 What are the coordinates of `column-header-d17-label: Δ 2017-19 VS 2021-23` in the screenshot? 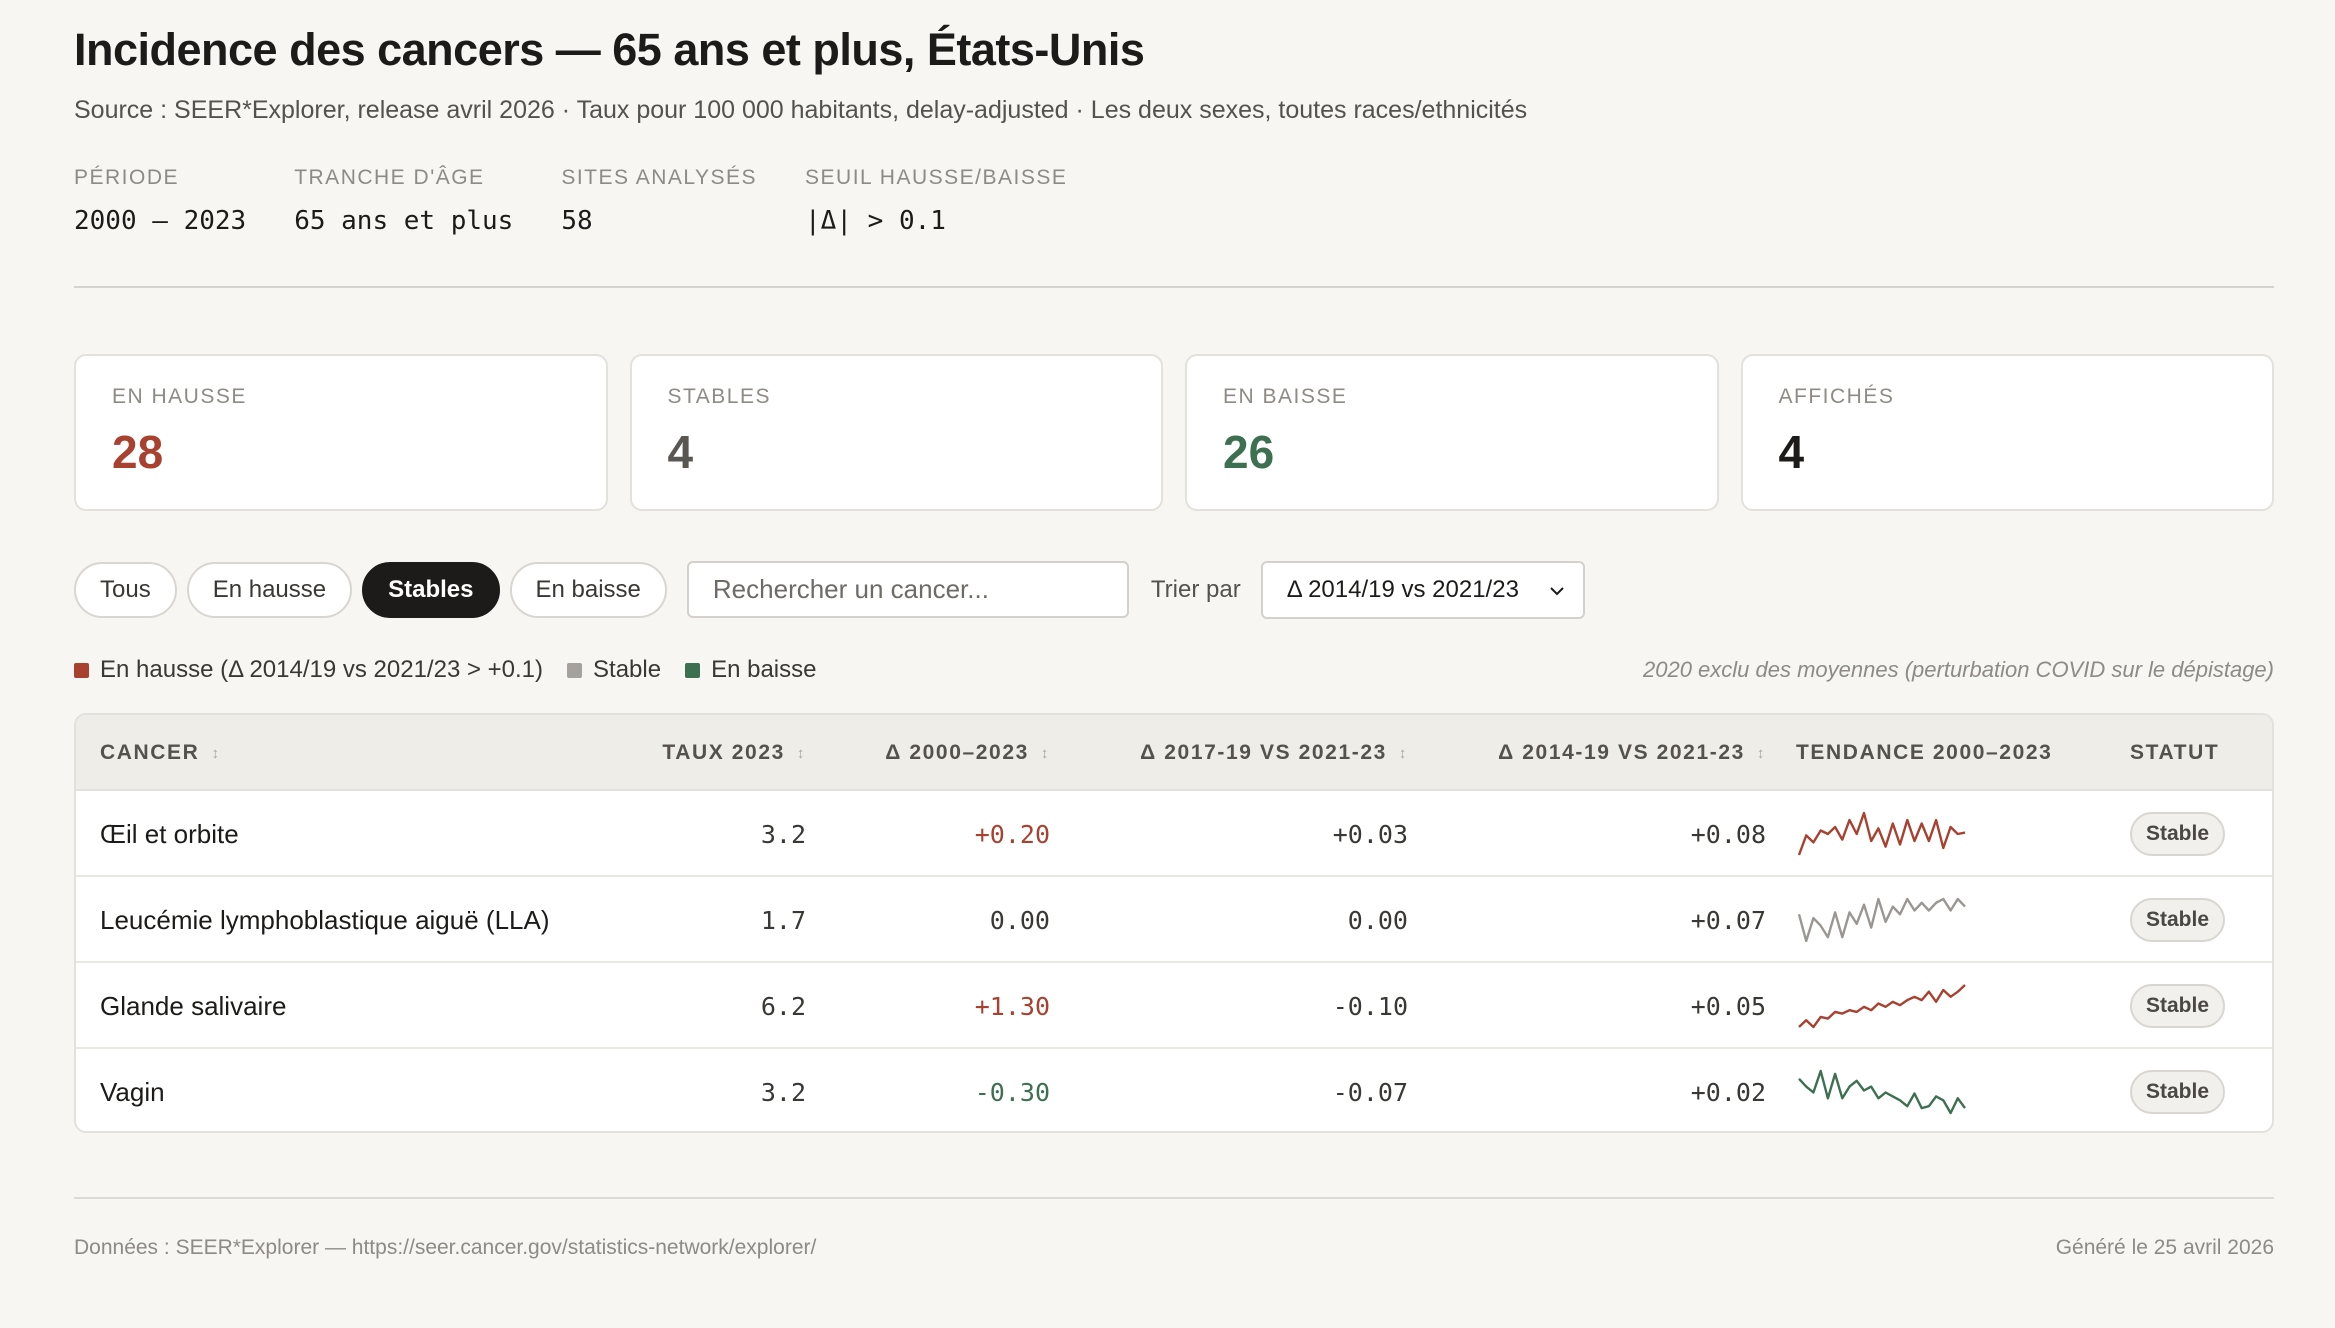 It's located at (1263, 752).